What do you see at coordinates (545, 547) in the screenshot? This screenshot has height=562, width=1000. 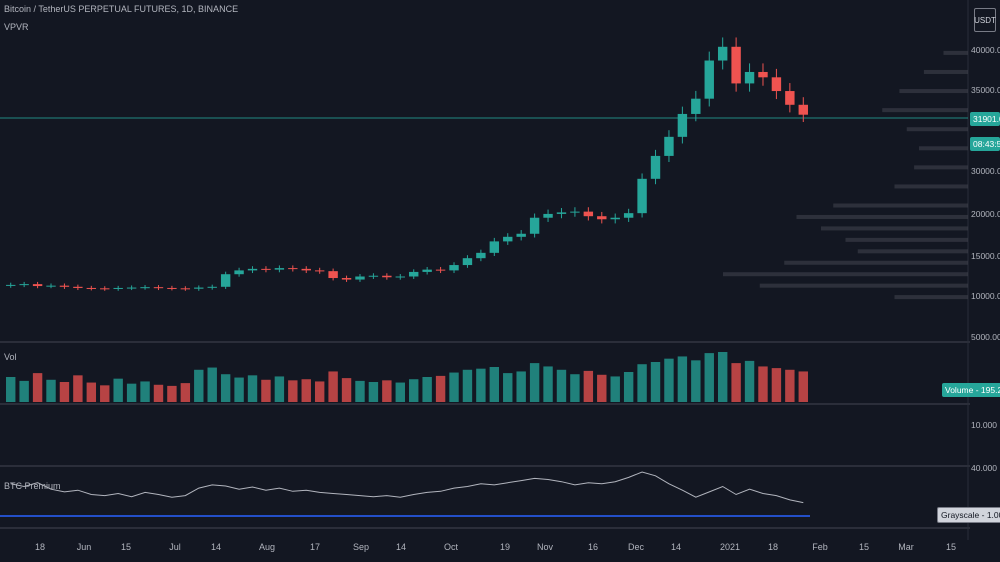 I see `x-axis-label: Nov` at bounding box center [545, 547].